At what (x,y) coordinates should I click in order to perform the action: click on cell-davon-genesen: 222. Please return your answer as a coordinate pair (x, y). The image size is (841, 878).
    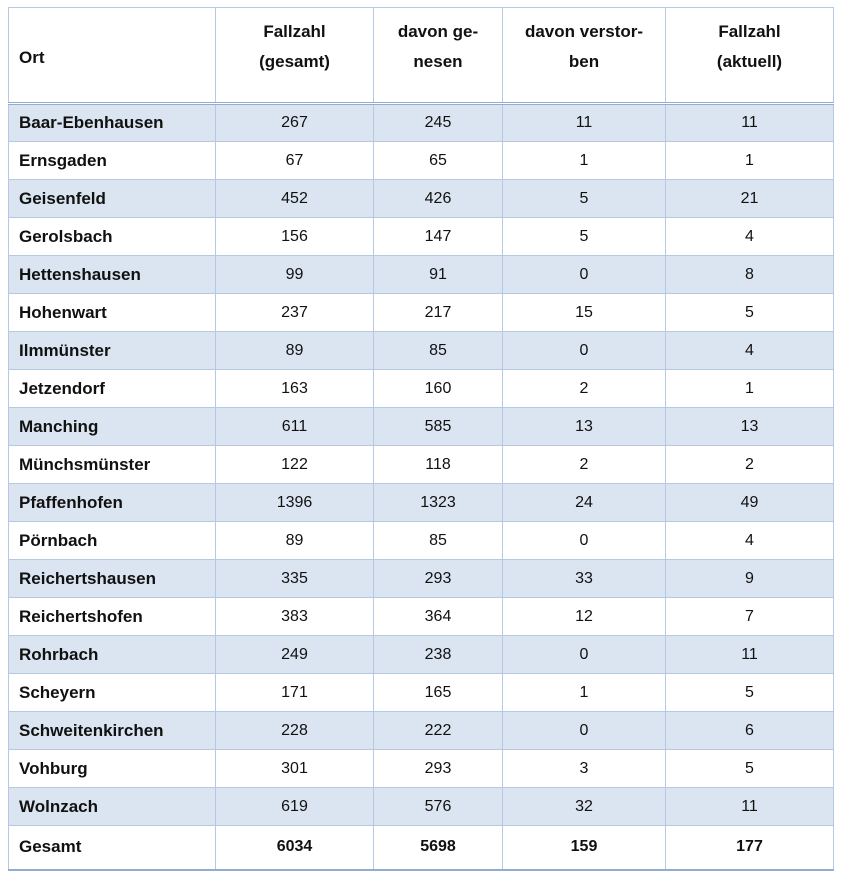
    Looking at the image, I should click on (438, 730).